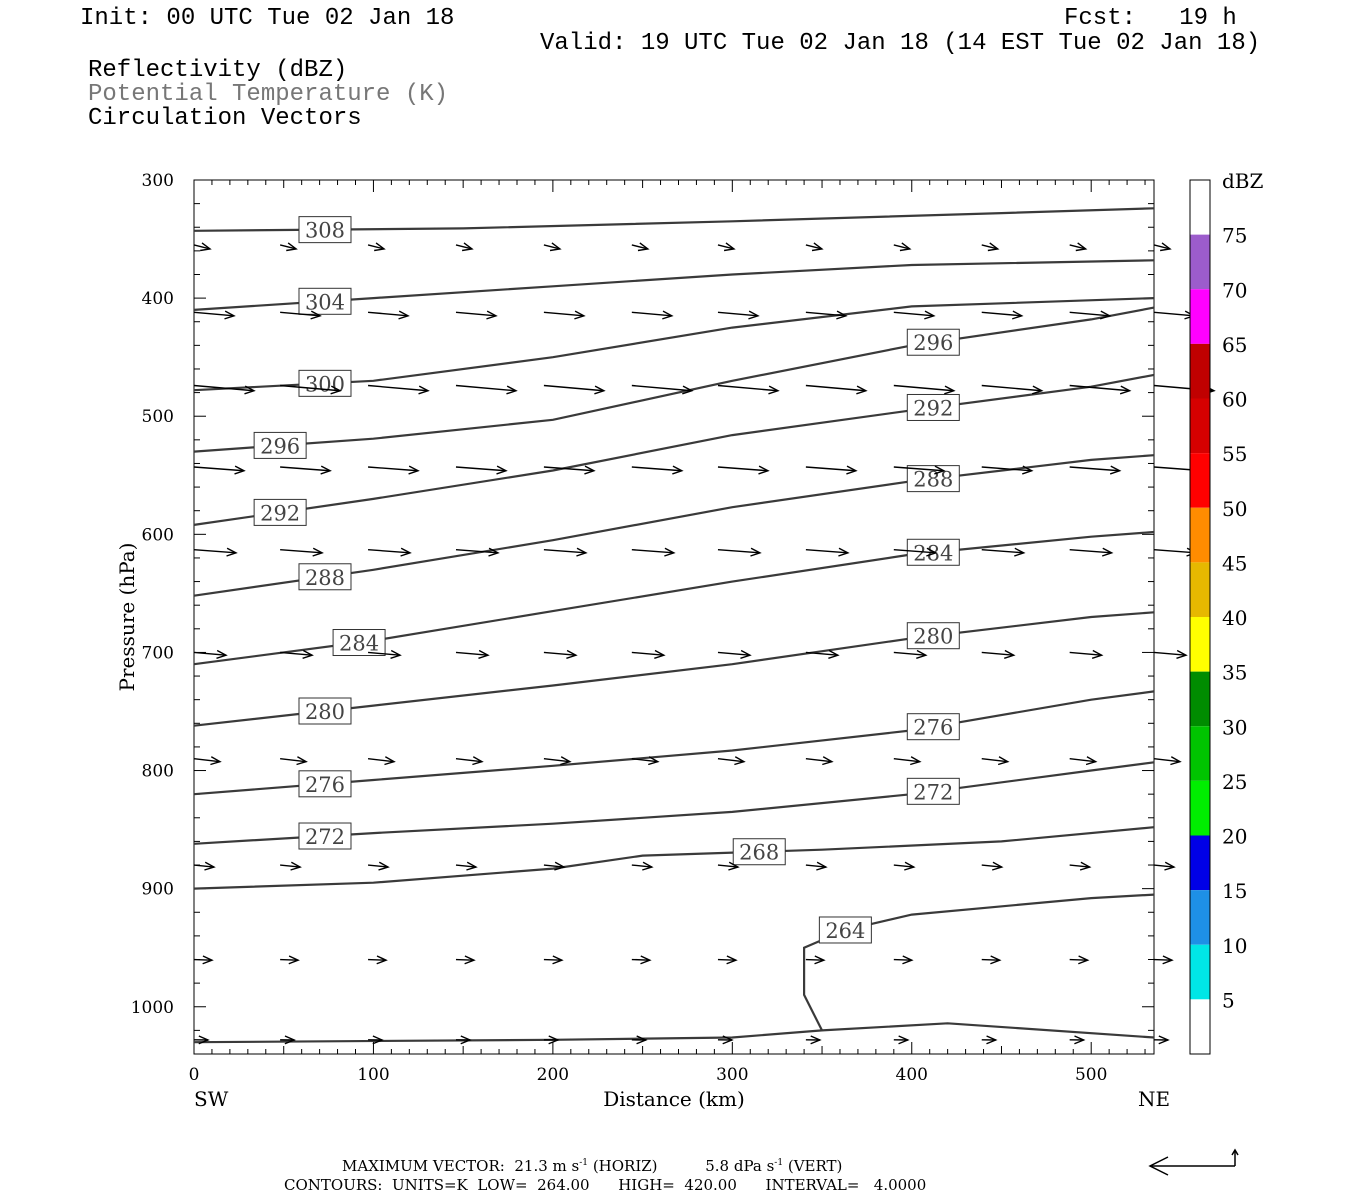  I want to click on x-tick-label: 200, so click(553, 1075).